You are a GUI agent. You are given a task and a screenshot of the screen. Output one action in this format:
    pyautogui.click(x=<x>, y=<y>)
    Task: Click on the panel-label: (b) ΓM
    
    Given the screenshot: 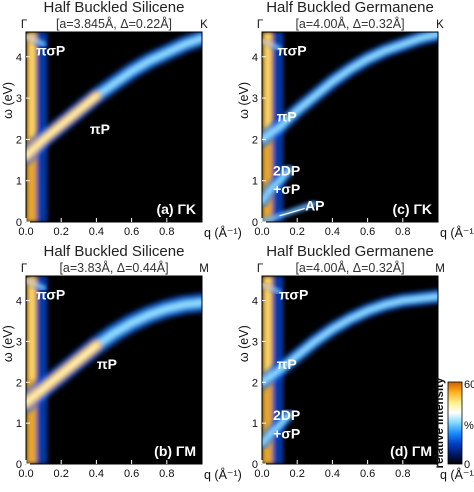 What is the action you would take?
    pyautogui.click(x=175, y=451)
    